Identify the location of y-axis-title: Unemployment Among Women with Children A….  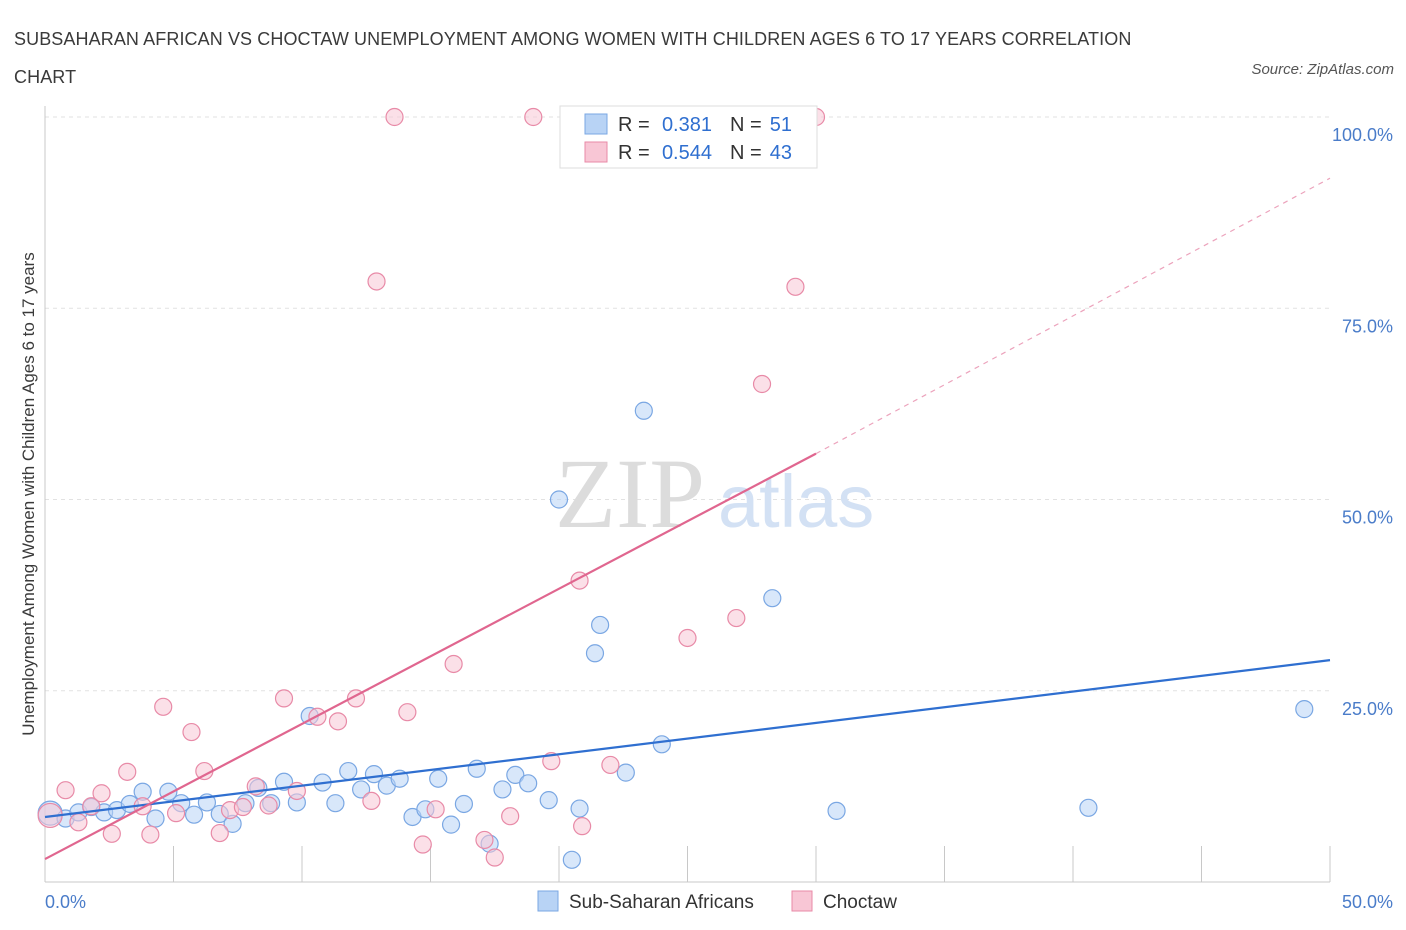
(28, 494).